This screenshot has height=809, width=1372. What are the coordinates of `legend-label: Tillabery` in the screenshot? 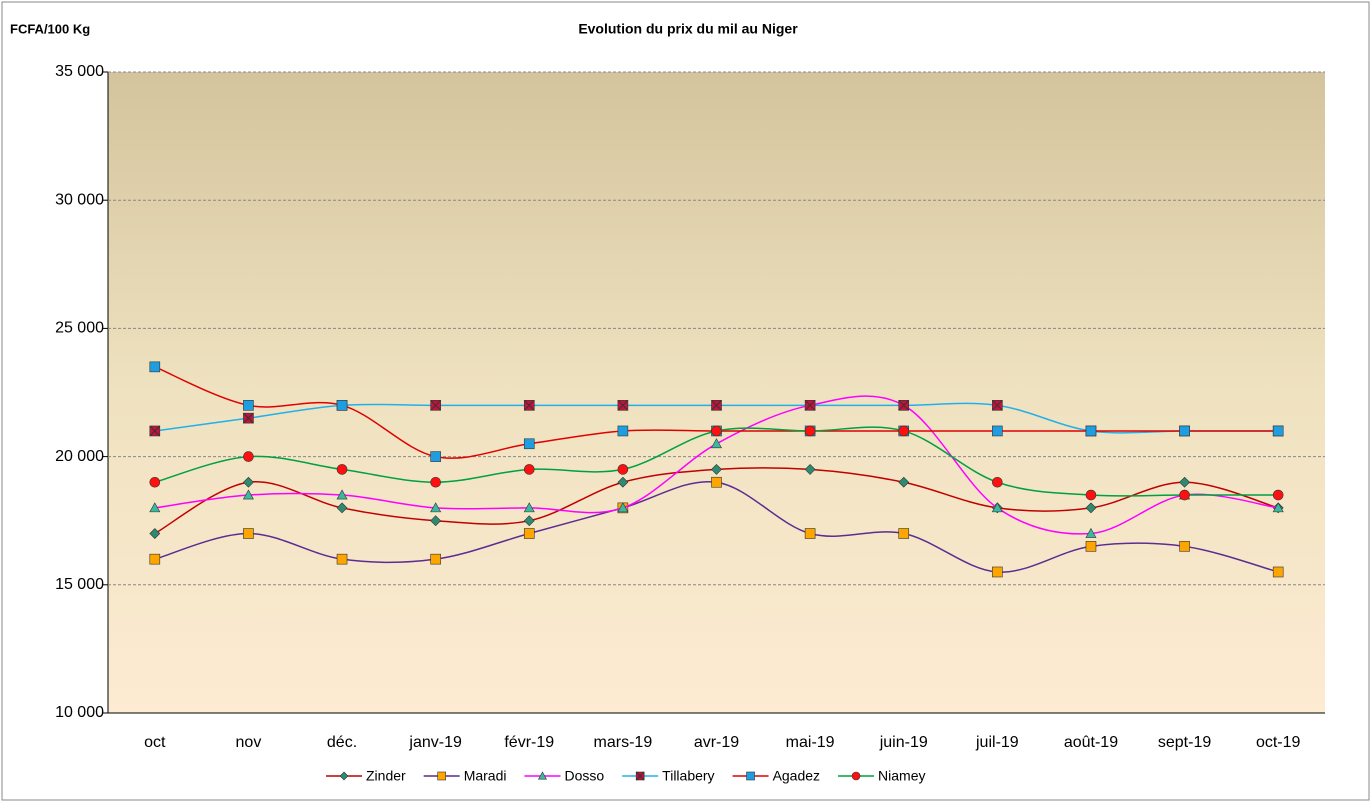 It's located at (688, 776).